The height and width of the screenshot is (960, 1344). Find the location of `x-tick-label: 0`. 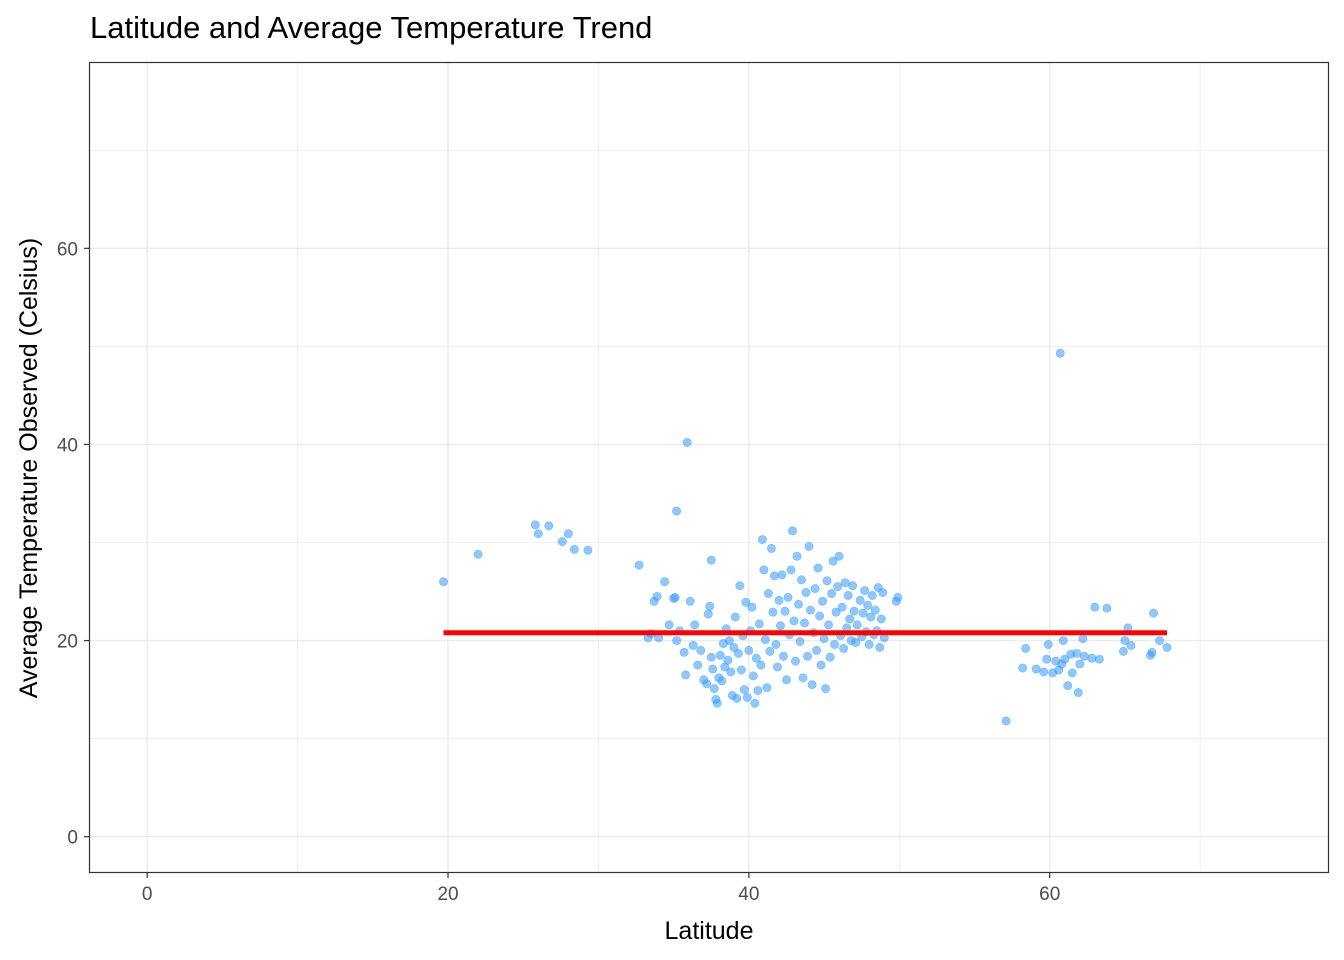

x-tick-label: 0 is located at coordinates (147, 894).